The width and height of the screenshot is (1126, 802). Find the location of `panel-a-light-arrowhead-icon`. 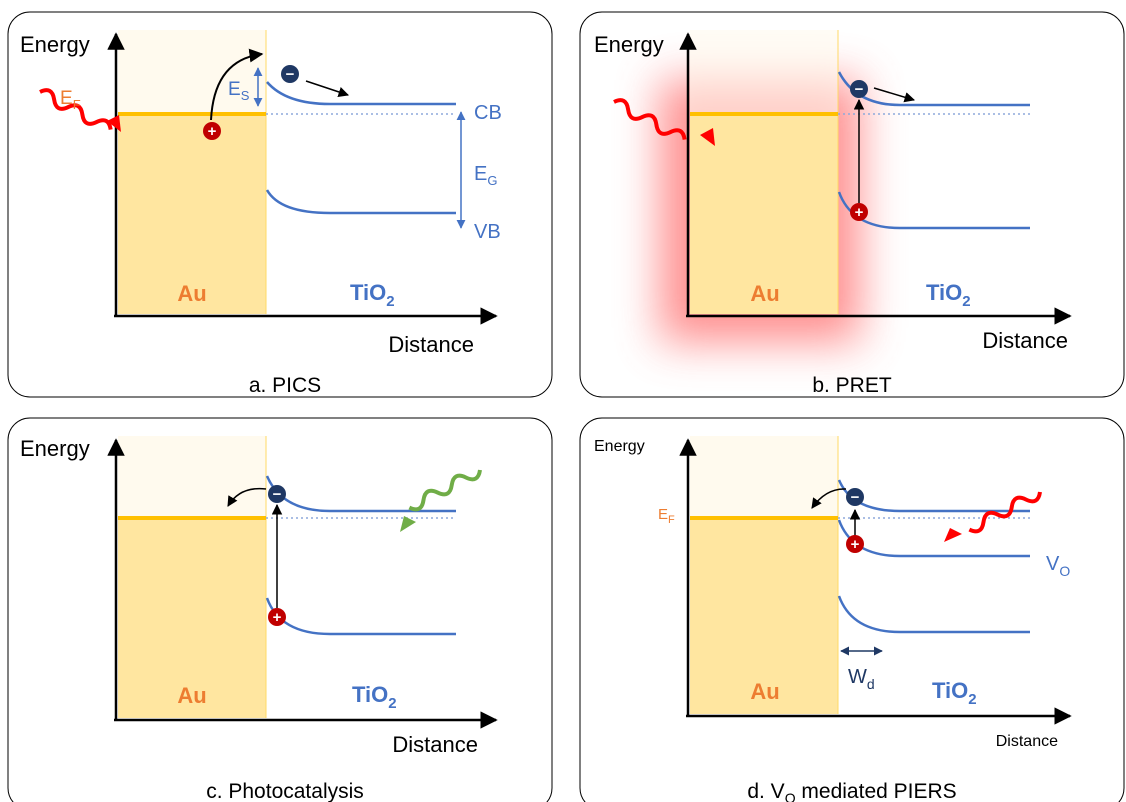

panel-a-light-arrowhead-icon is located at coordinates (114, 123).